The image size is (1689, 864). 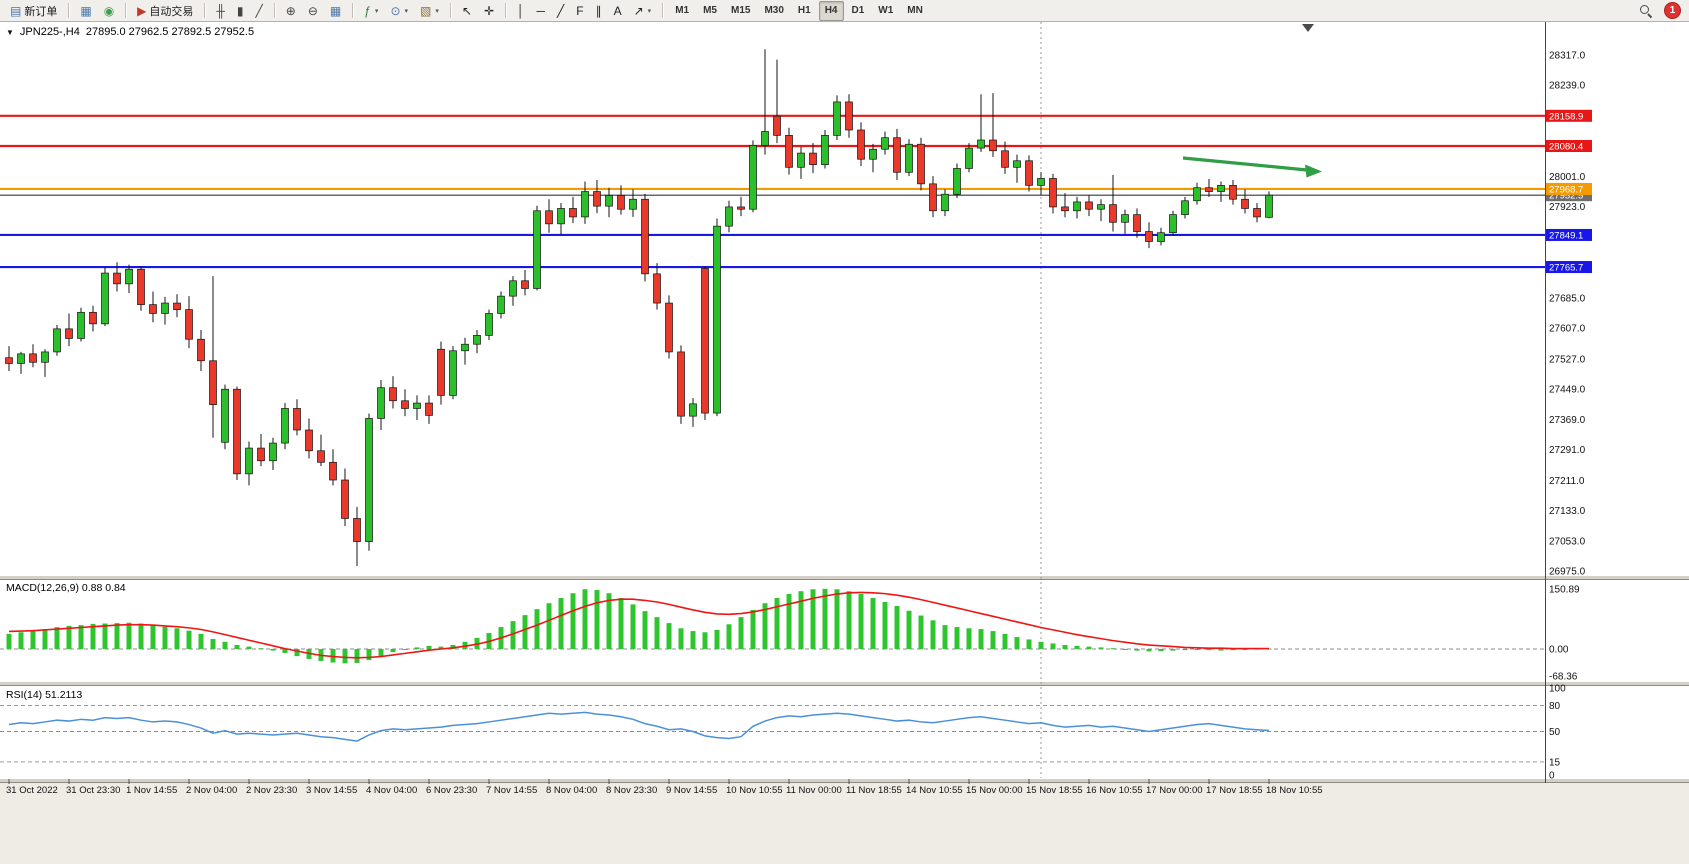 I want to click on svg-text: 6 Nov 23:30, so click(x=451, y=790).